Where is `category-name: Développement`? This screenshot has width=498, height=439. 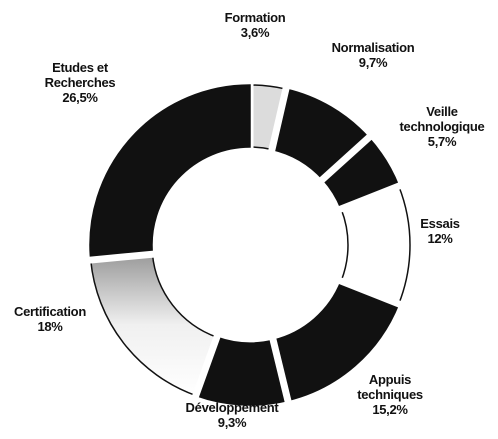 category-name: Développement is located at coordinates (232, 407).